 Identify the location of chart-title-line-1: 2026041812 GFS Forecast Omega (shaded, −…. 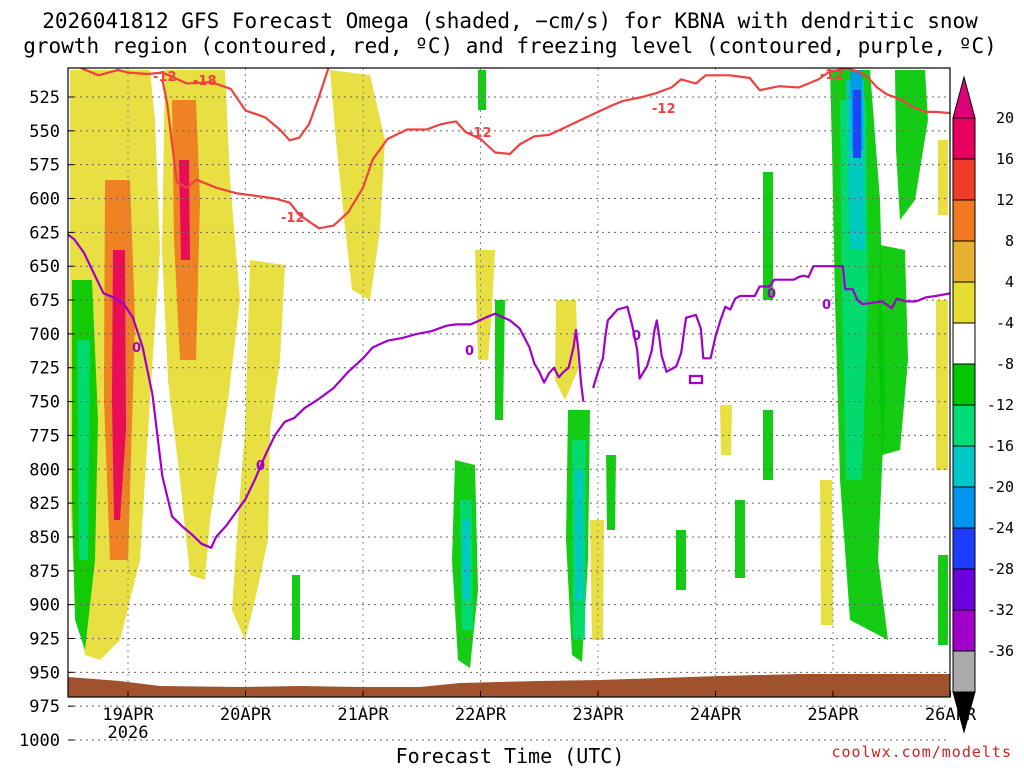
(510, 21).